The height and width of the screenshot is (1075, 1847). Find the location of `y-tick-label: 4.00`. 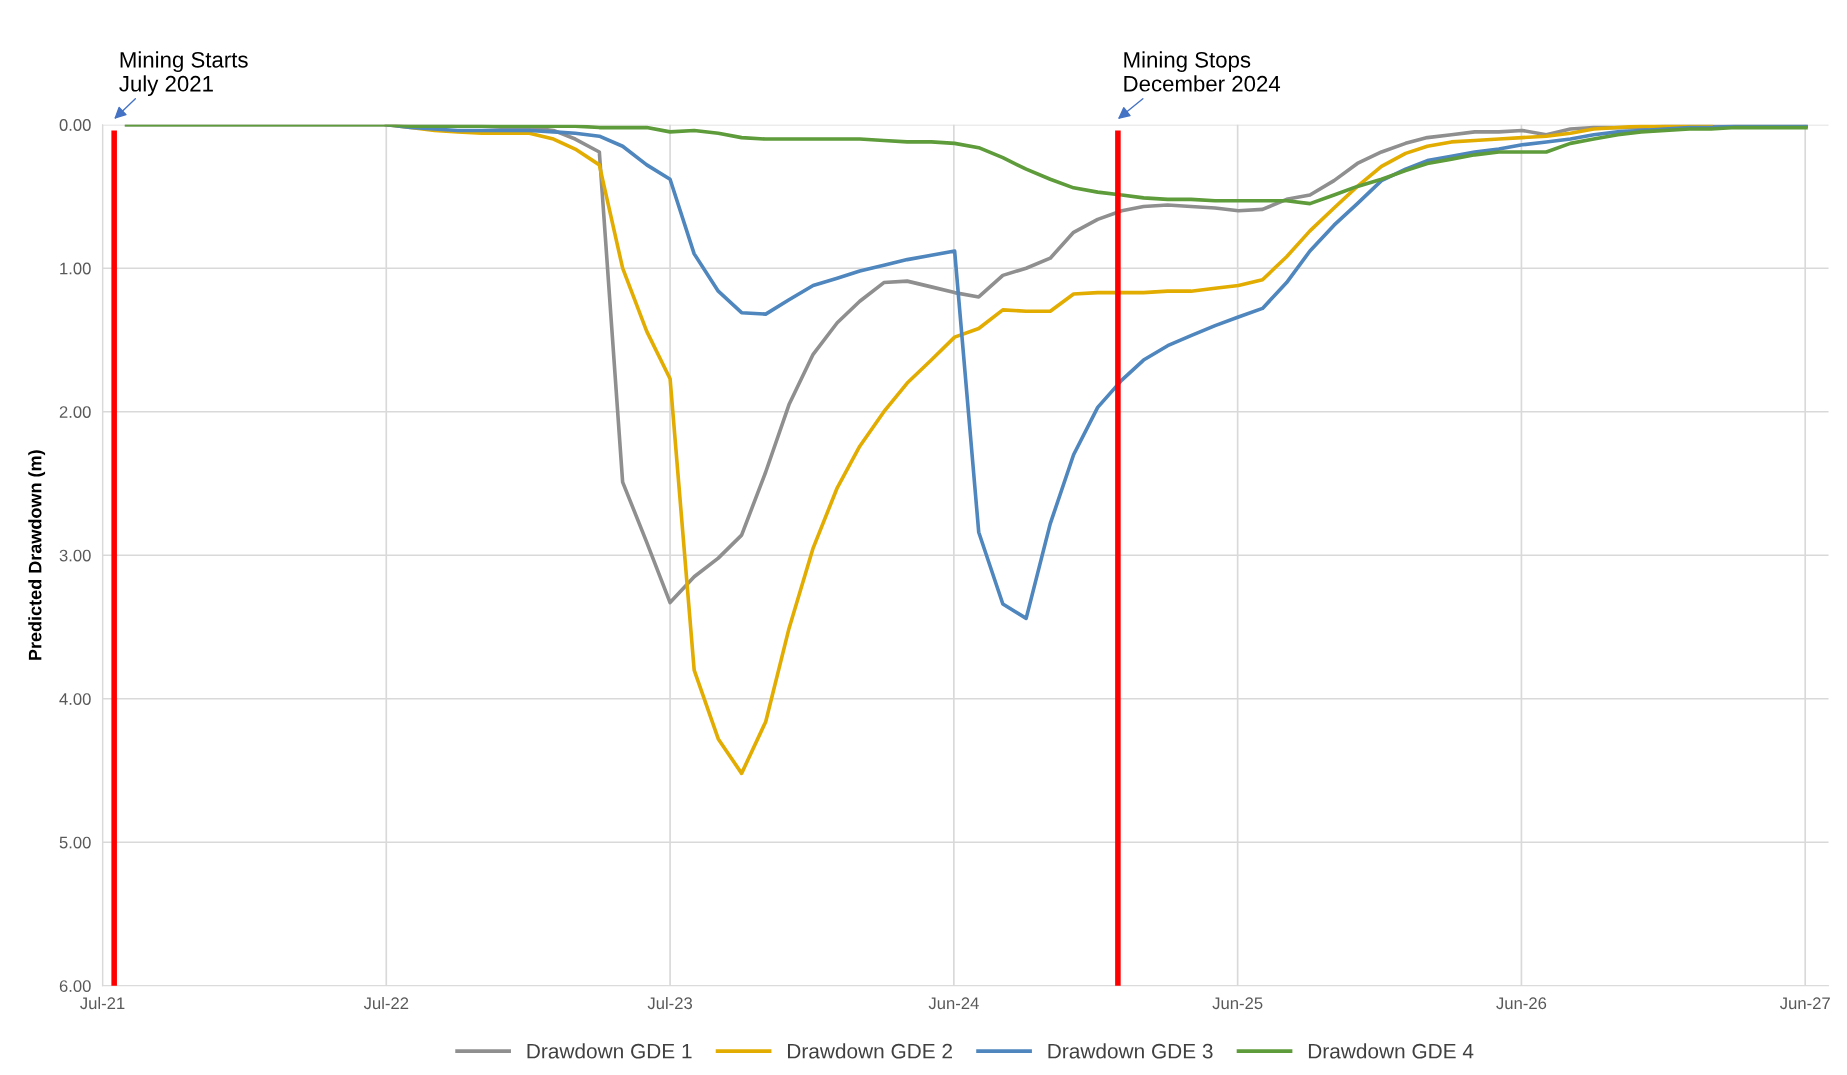

y-tick-label: 4.00 is located at coordinates (75, 699).